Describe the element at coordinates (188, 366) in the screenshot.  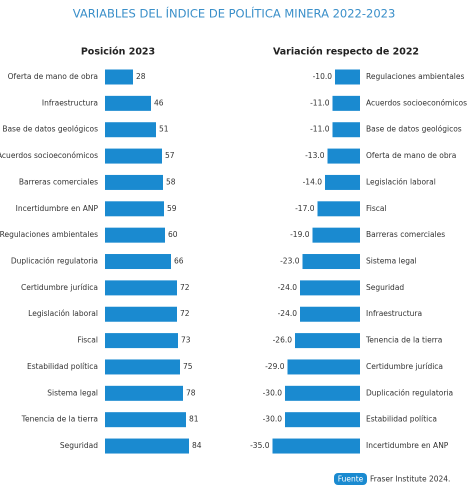
I see `value-label: 75` at that location.